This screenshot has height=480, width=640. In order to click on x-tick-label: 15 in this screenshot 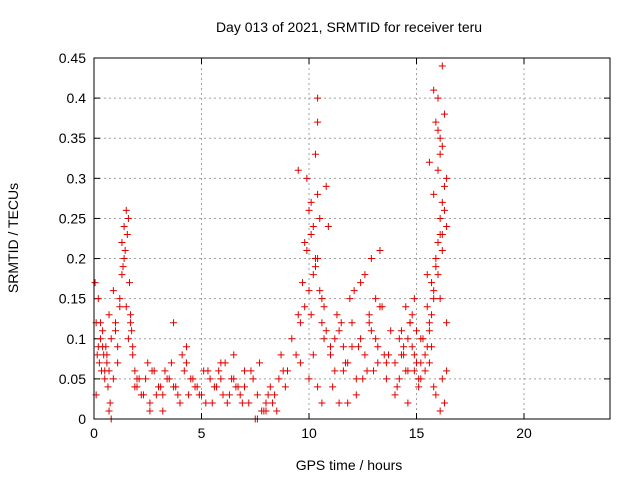, I will do `click(417, 433)`.